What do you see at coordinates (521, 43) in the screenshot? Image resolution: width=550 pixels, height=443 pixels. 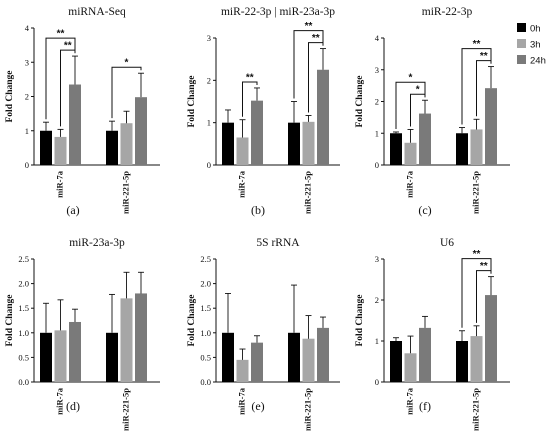 I see `legend-swatch-3h` at bounding box center [521, 43].